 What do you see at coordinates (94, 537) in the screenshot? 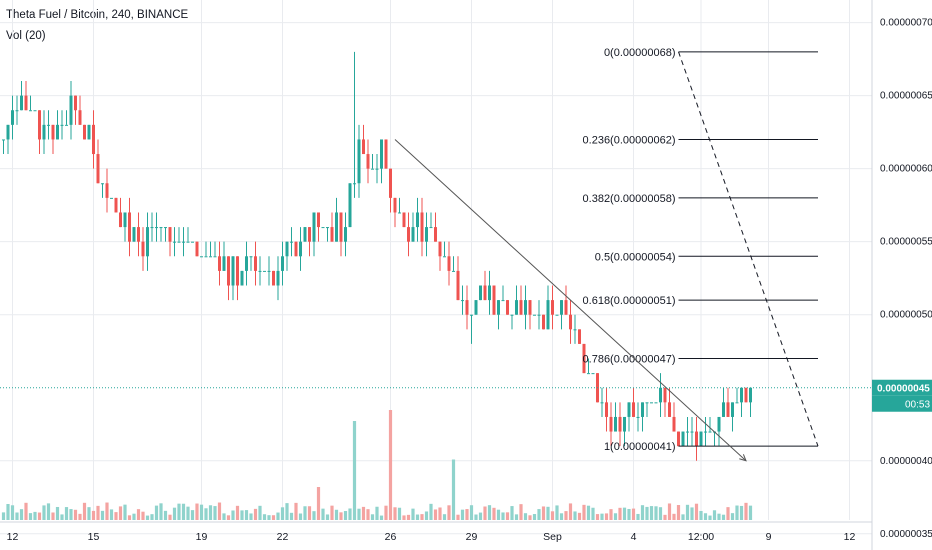
I see `time-tick-label: 15` at bounding box center [94, 537].